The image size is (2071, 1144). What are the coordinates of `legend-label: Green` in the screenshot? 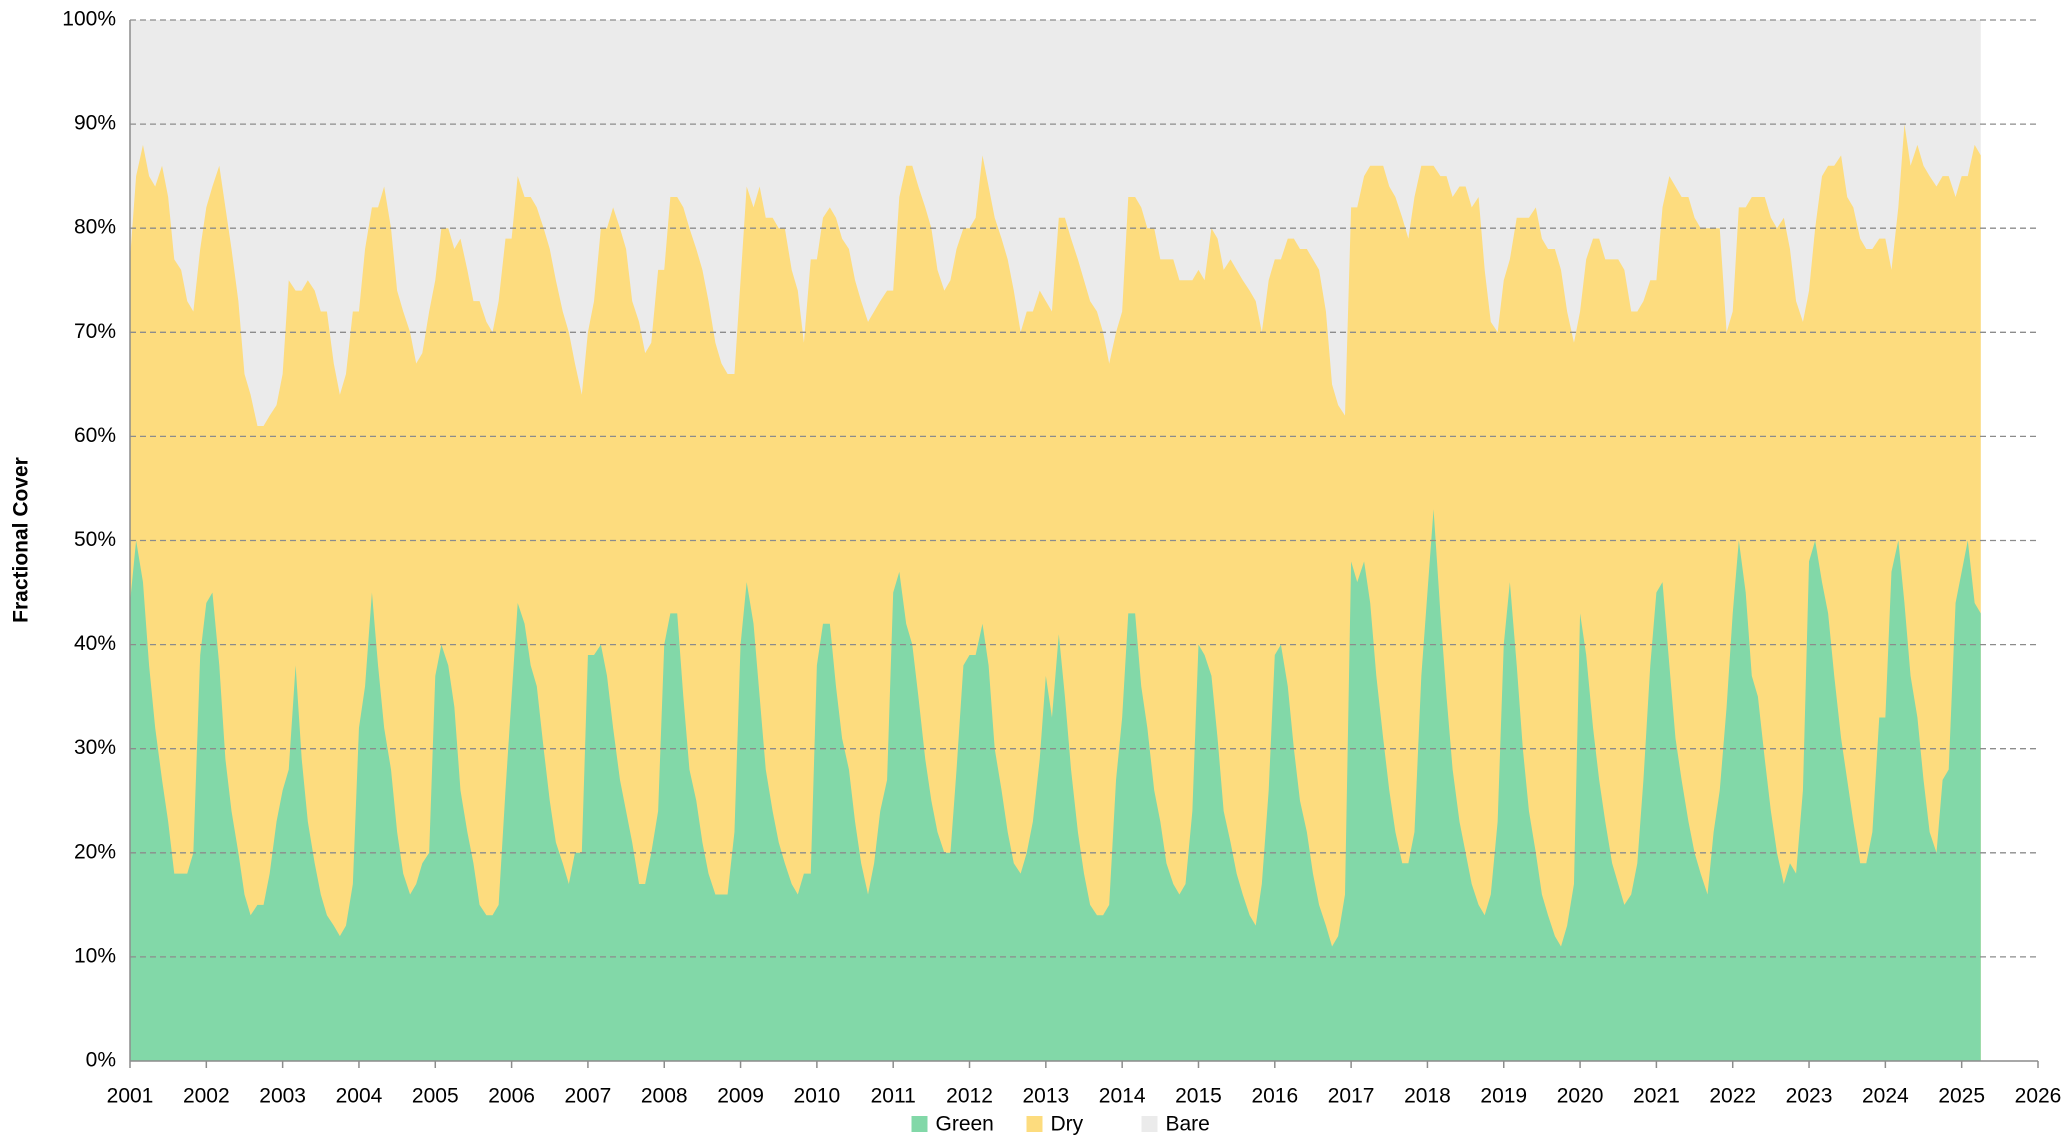 It's located at (965, 1124).